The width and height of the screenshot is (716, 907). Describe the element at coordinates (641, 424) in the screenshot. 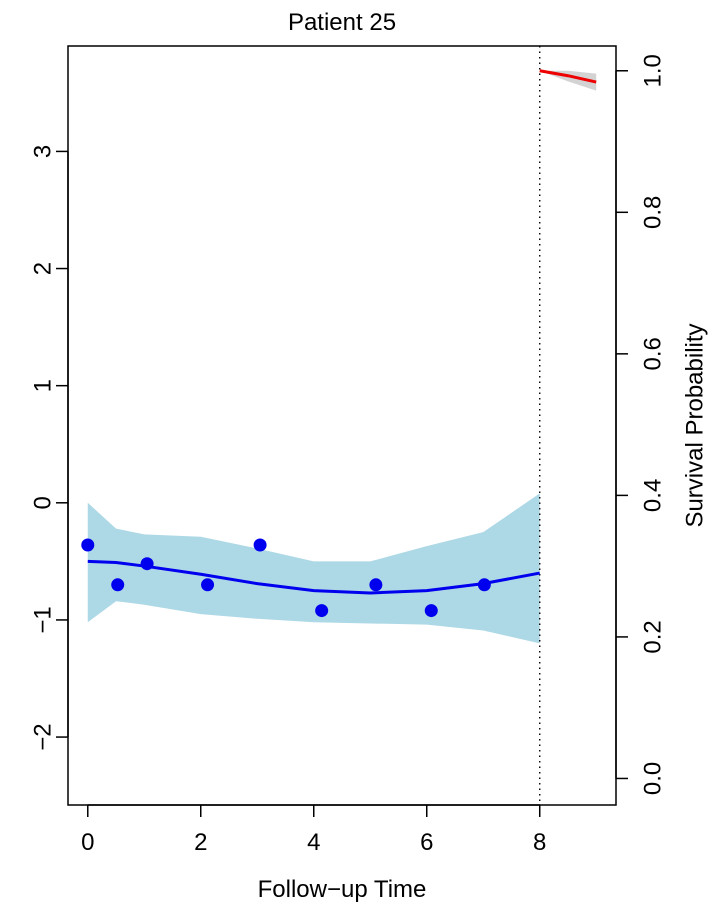

I see `y-axis-right: 0.0 0.2 0.4 0.6 0.8 1.0` at that location.